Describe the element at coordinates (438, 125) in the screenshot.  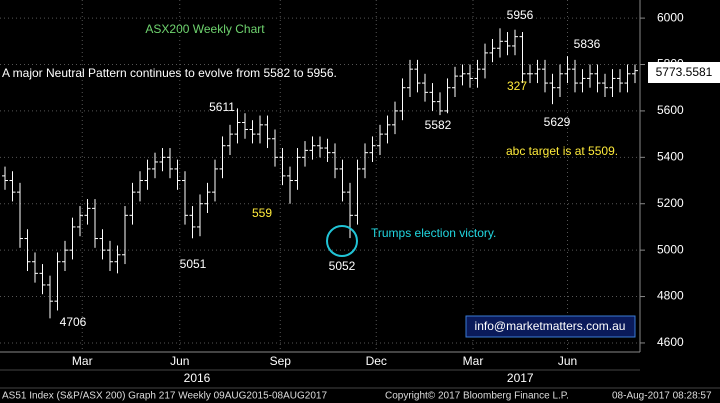
I see `annotation: 5582` at that location.